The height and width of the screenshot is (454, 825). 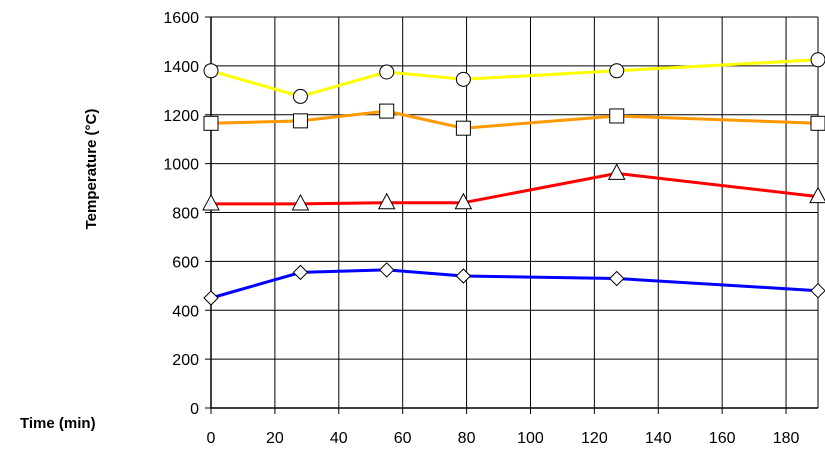 What do you see at coordinates (181, 165) in the screenshot?
I see `y-tick-label: 1000` at bounding box center [181, 165].